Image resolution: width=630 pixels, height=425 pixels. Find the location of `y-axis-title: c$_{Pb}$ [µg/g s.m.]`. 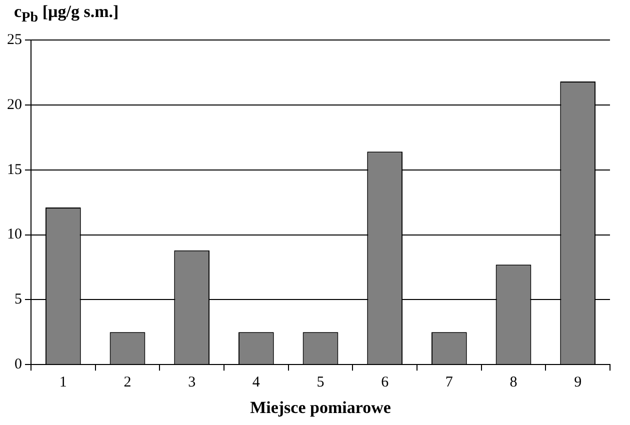

y-axis-title: c$_{Pb}$ [µg/g s.m.] is located at coordinates (66, 14).